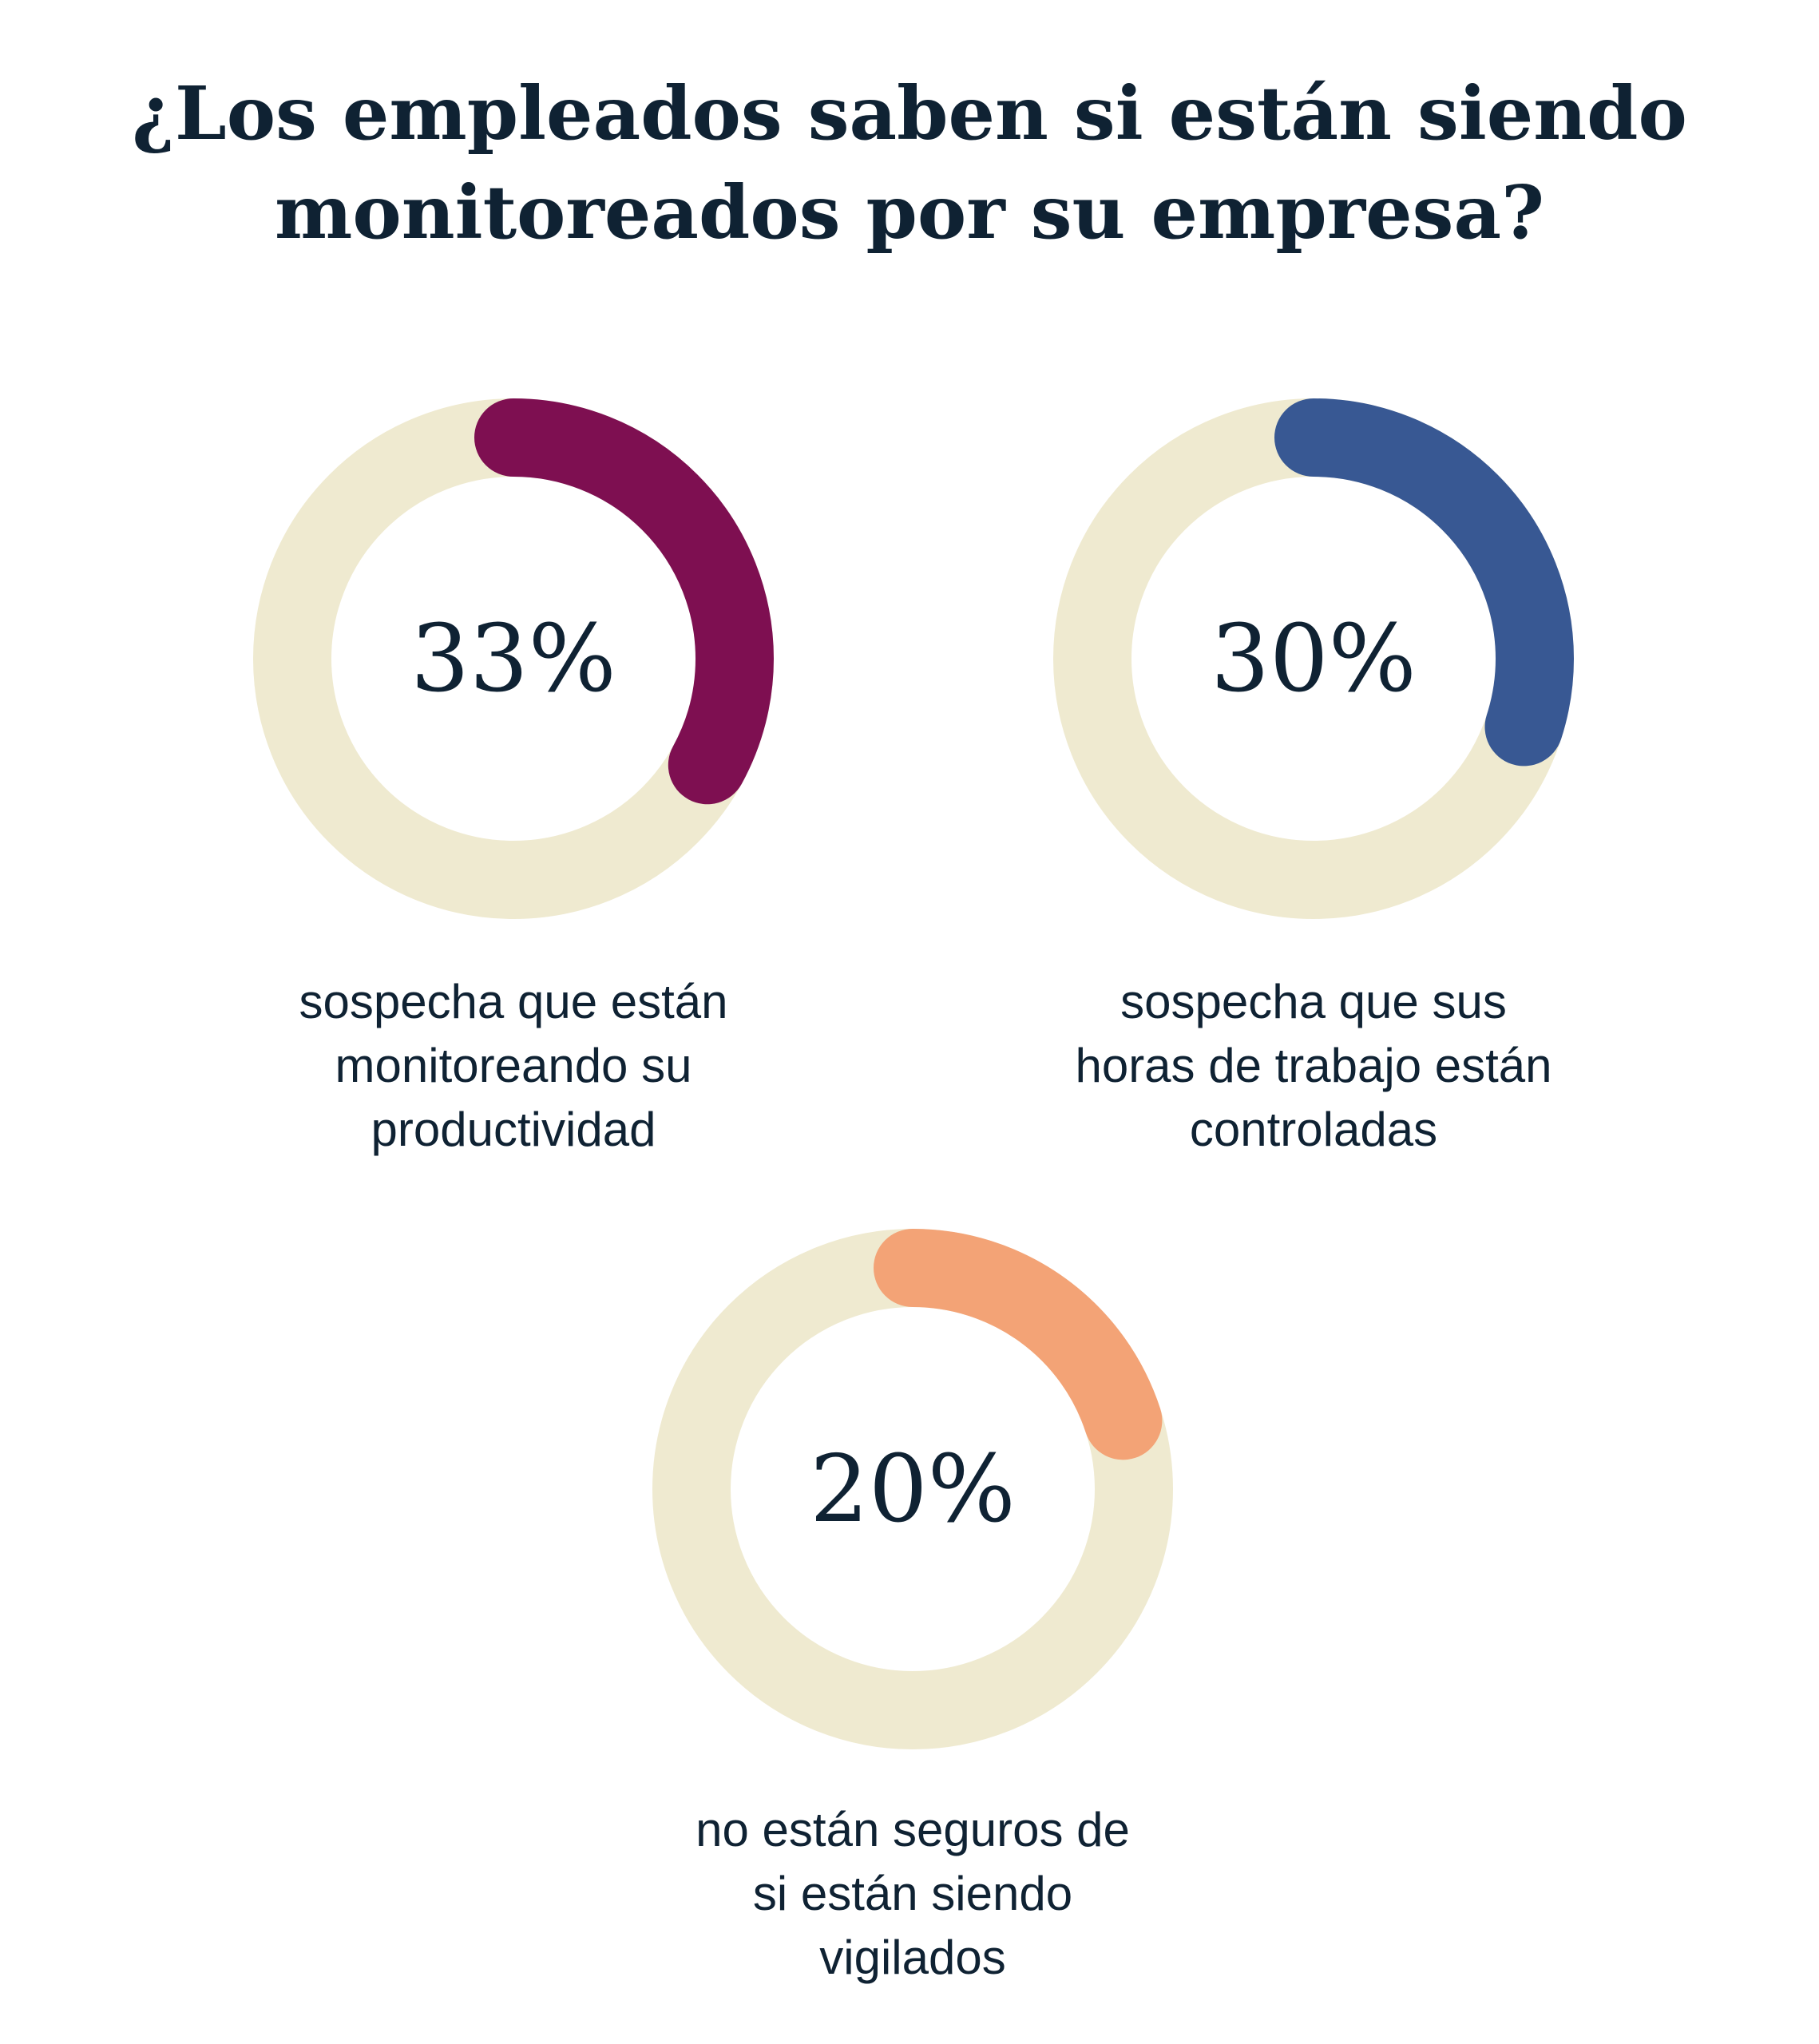 Image resolution: width=1819 pixels, height=2044 pixels. What do you see at coordinates (909, 113) in the screenshot?
I see `title-line-1: ¿Los empleados saben si están siendo` at bounding box center [909, 113].